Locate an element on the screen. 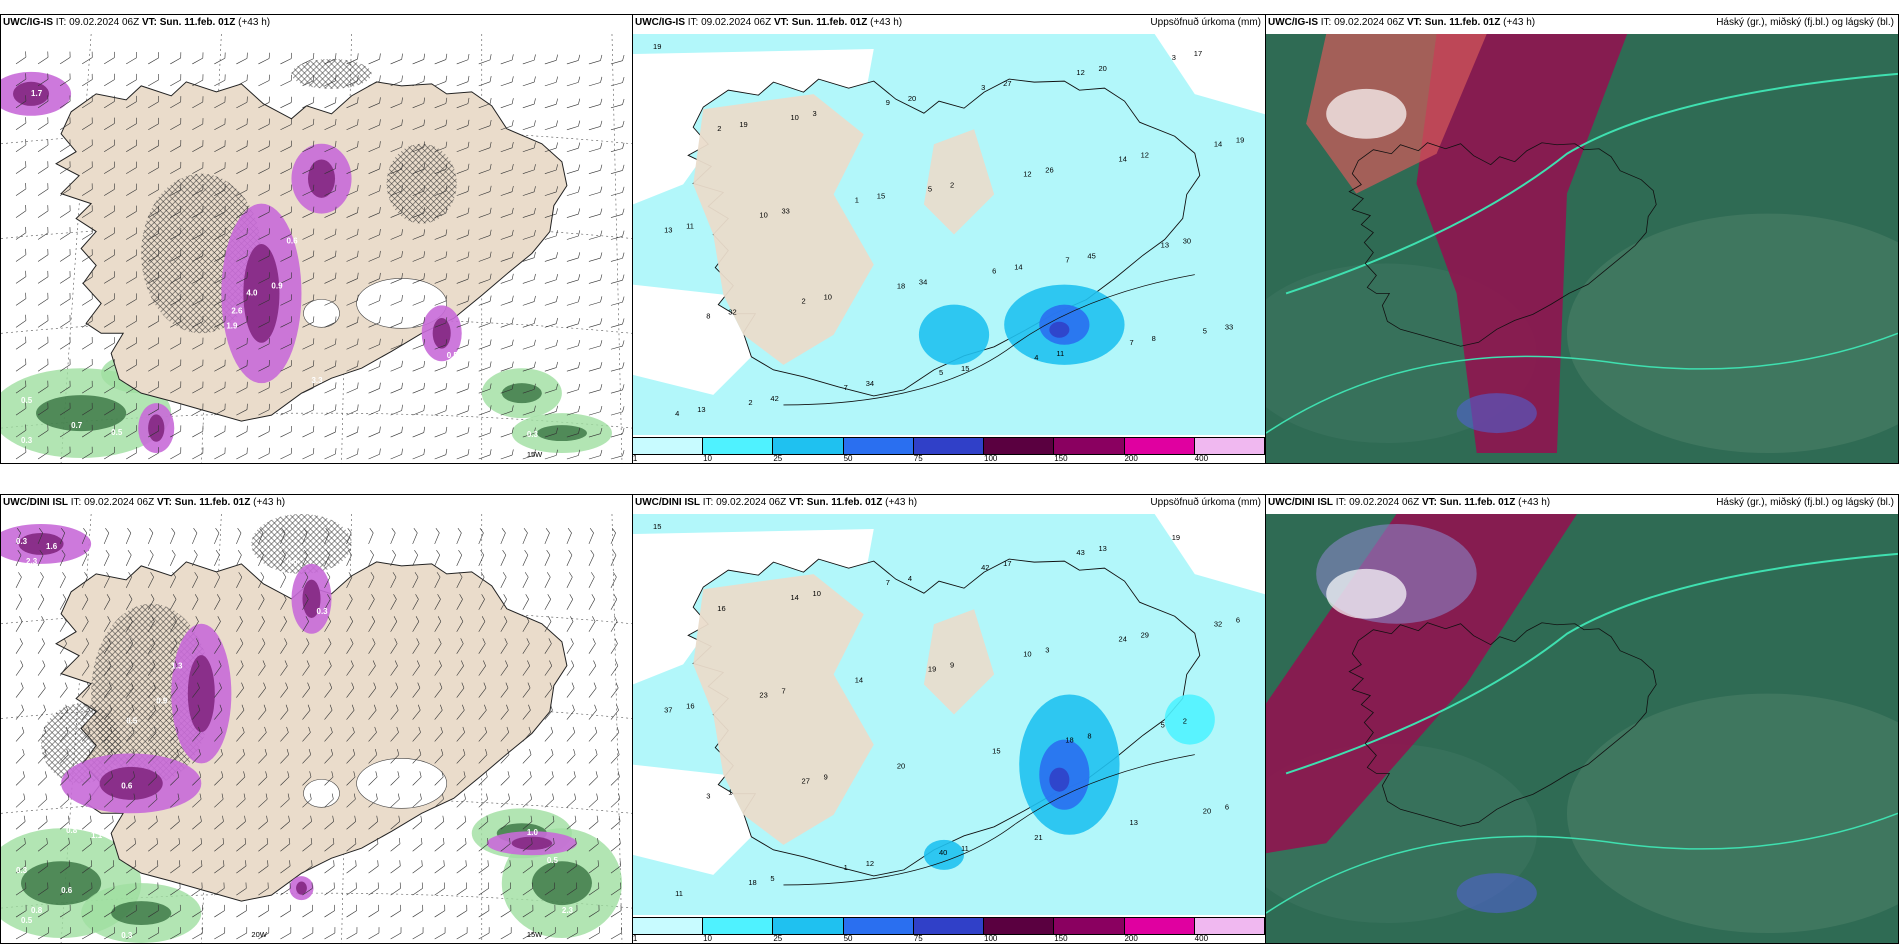 The width and height of the screenshot is (1900, 950). precip-value-label: 19 is located at coordinates (1240, 139).